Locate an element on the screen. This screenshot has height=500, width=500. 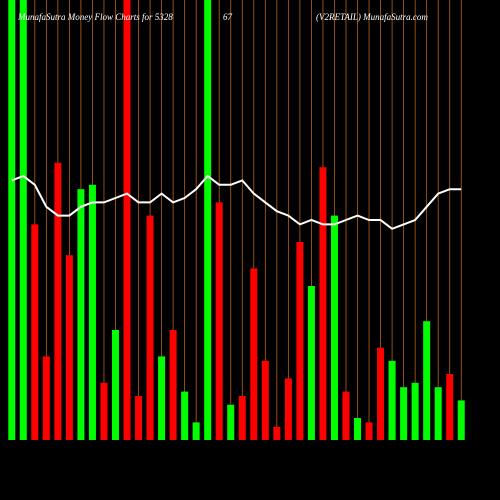
money-flow-line is located at coordinates (236, 202).